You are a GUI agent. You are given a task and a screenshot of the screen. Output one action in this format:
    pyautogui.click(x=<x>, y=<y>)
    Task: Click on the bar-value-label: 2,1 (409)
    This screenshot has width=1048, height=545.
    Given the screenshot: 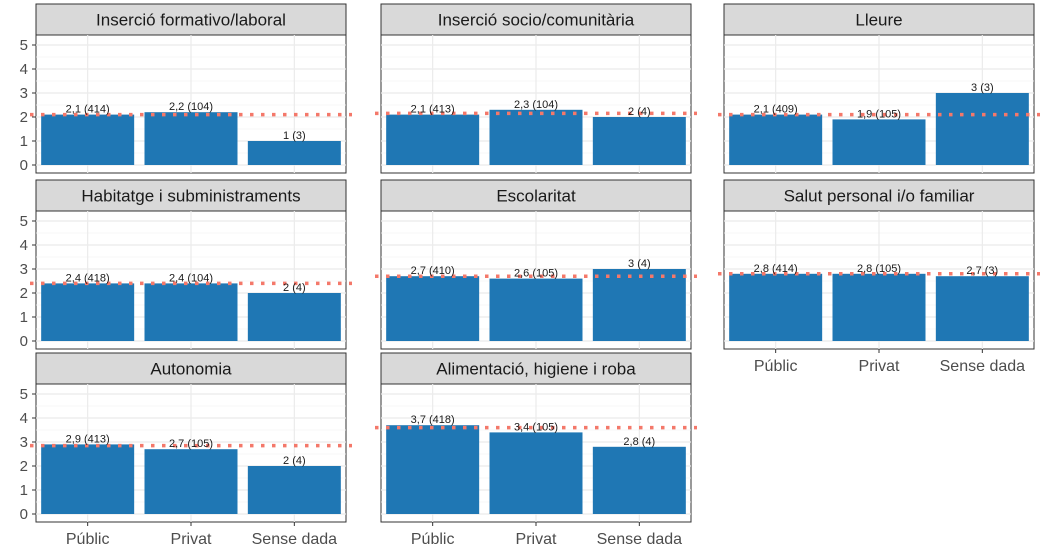 What is the action you would take?
    pyautogui.click(x=776, y=110)
    